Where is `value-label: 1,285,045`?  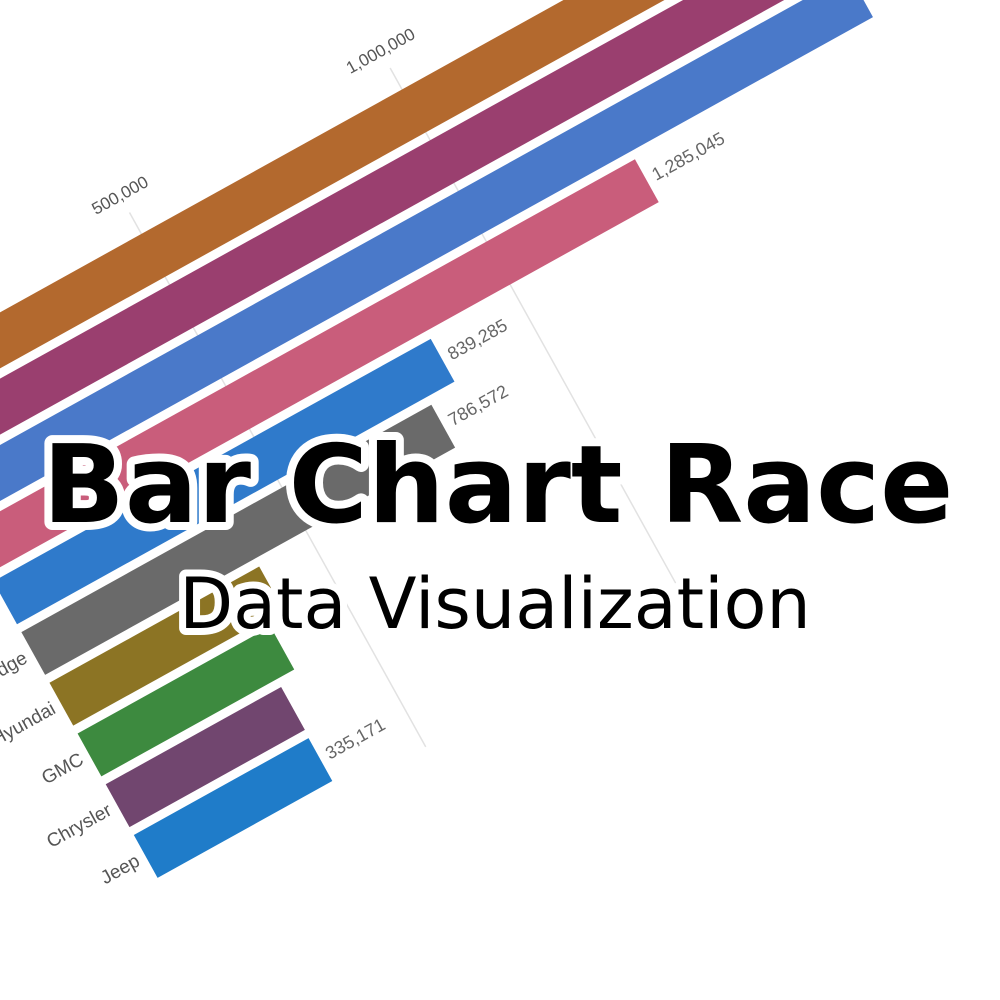 value-label: 1,285,045 is located at coordinates (688, 156).